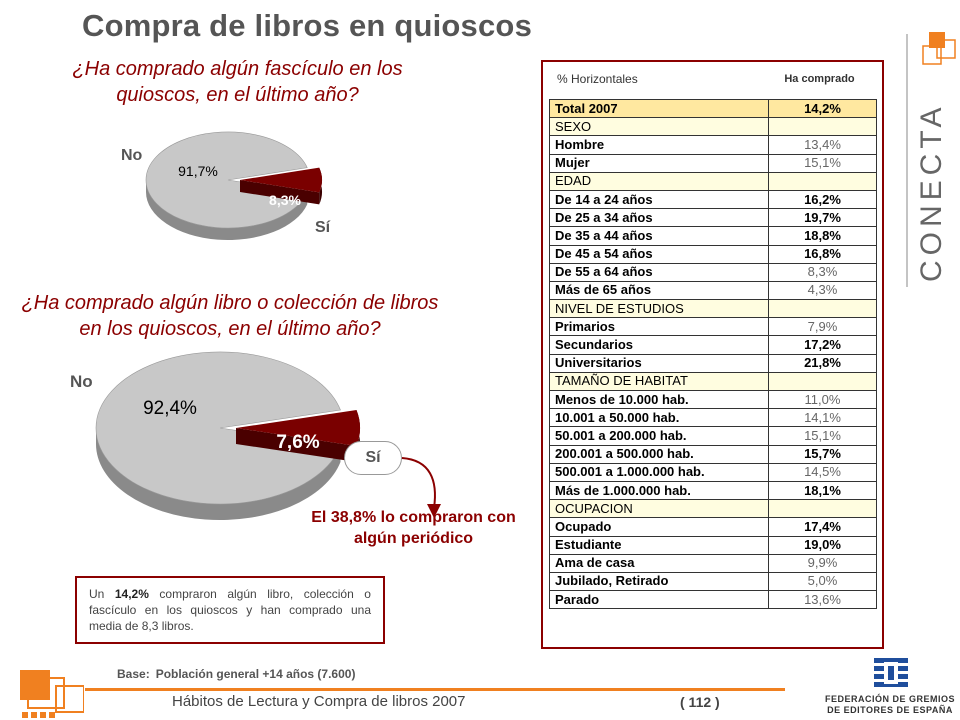 Image resolution: width=960 pixels, height=720 pixels. What do you see at coordinates (659, 527) in the screenshot?
I see `table-cell-label: Ocupado` at bounding box center [659, 527].